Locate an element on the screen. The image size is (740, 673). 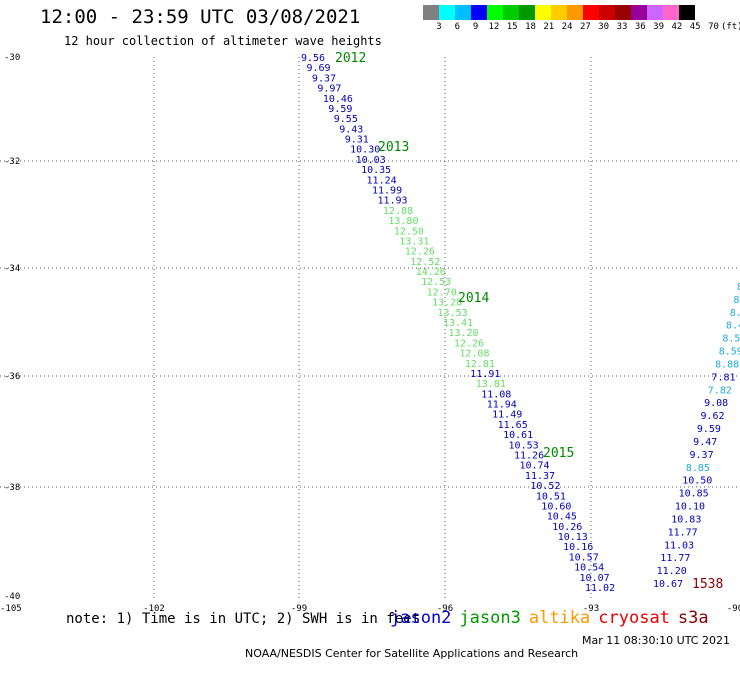
wave-height-label: 9.59 is located at coordinates (709, 429).